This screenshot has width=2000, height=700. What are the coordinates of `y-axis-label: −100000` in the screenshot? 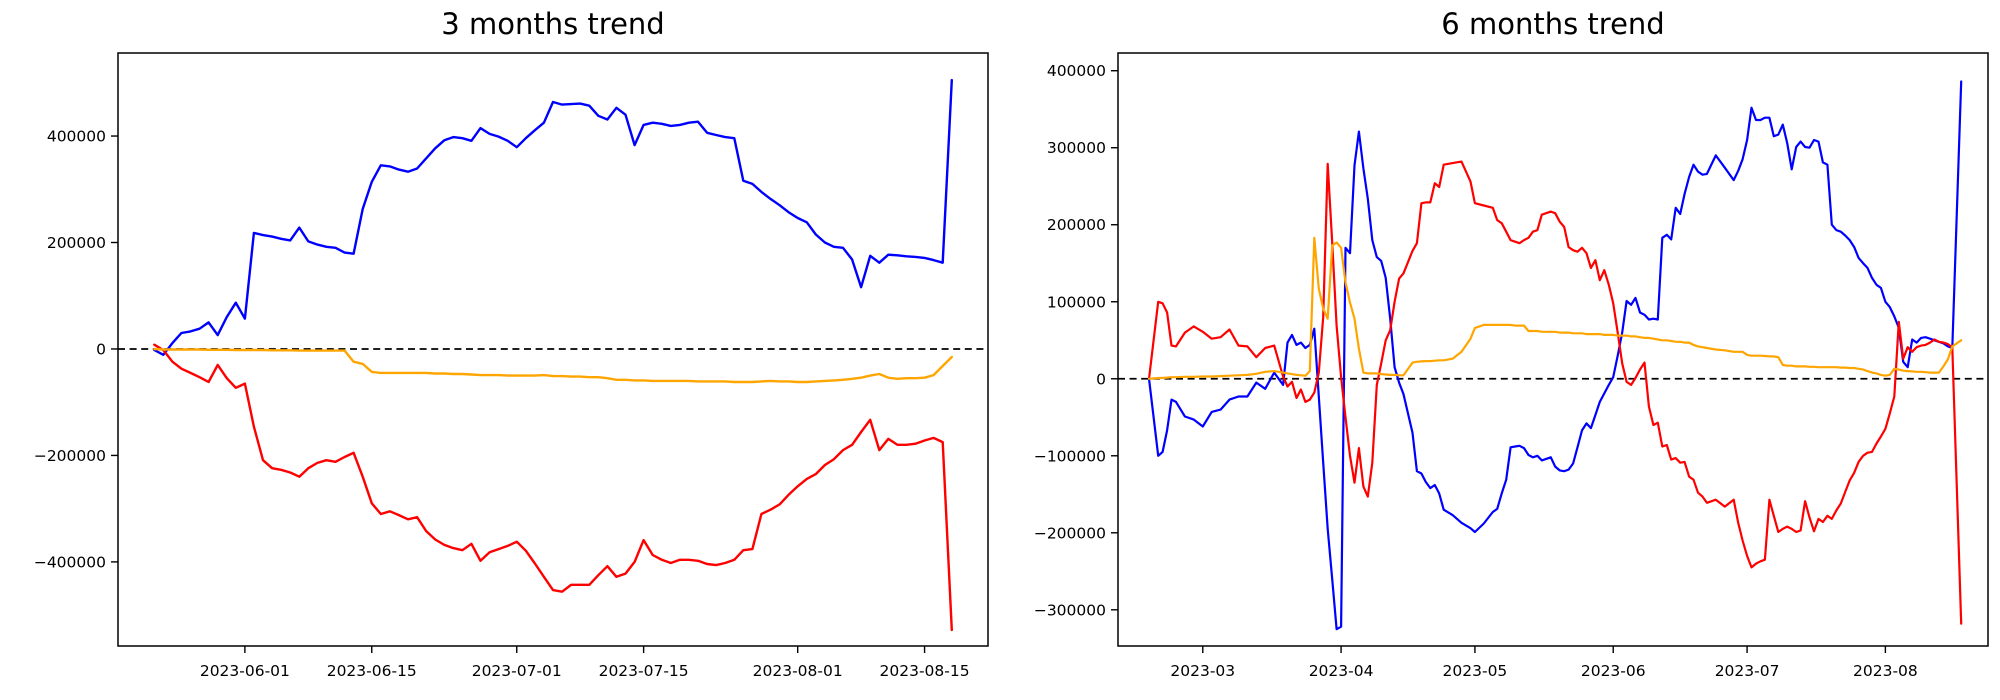 It's located at (1070, 456).